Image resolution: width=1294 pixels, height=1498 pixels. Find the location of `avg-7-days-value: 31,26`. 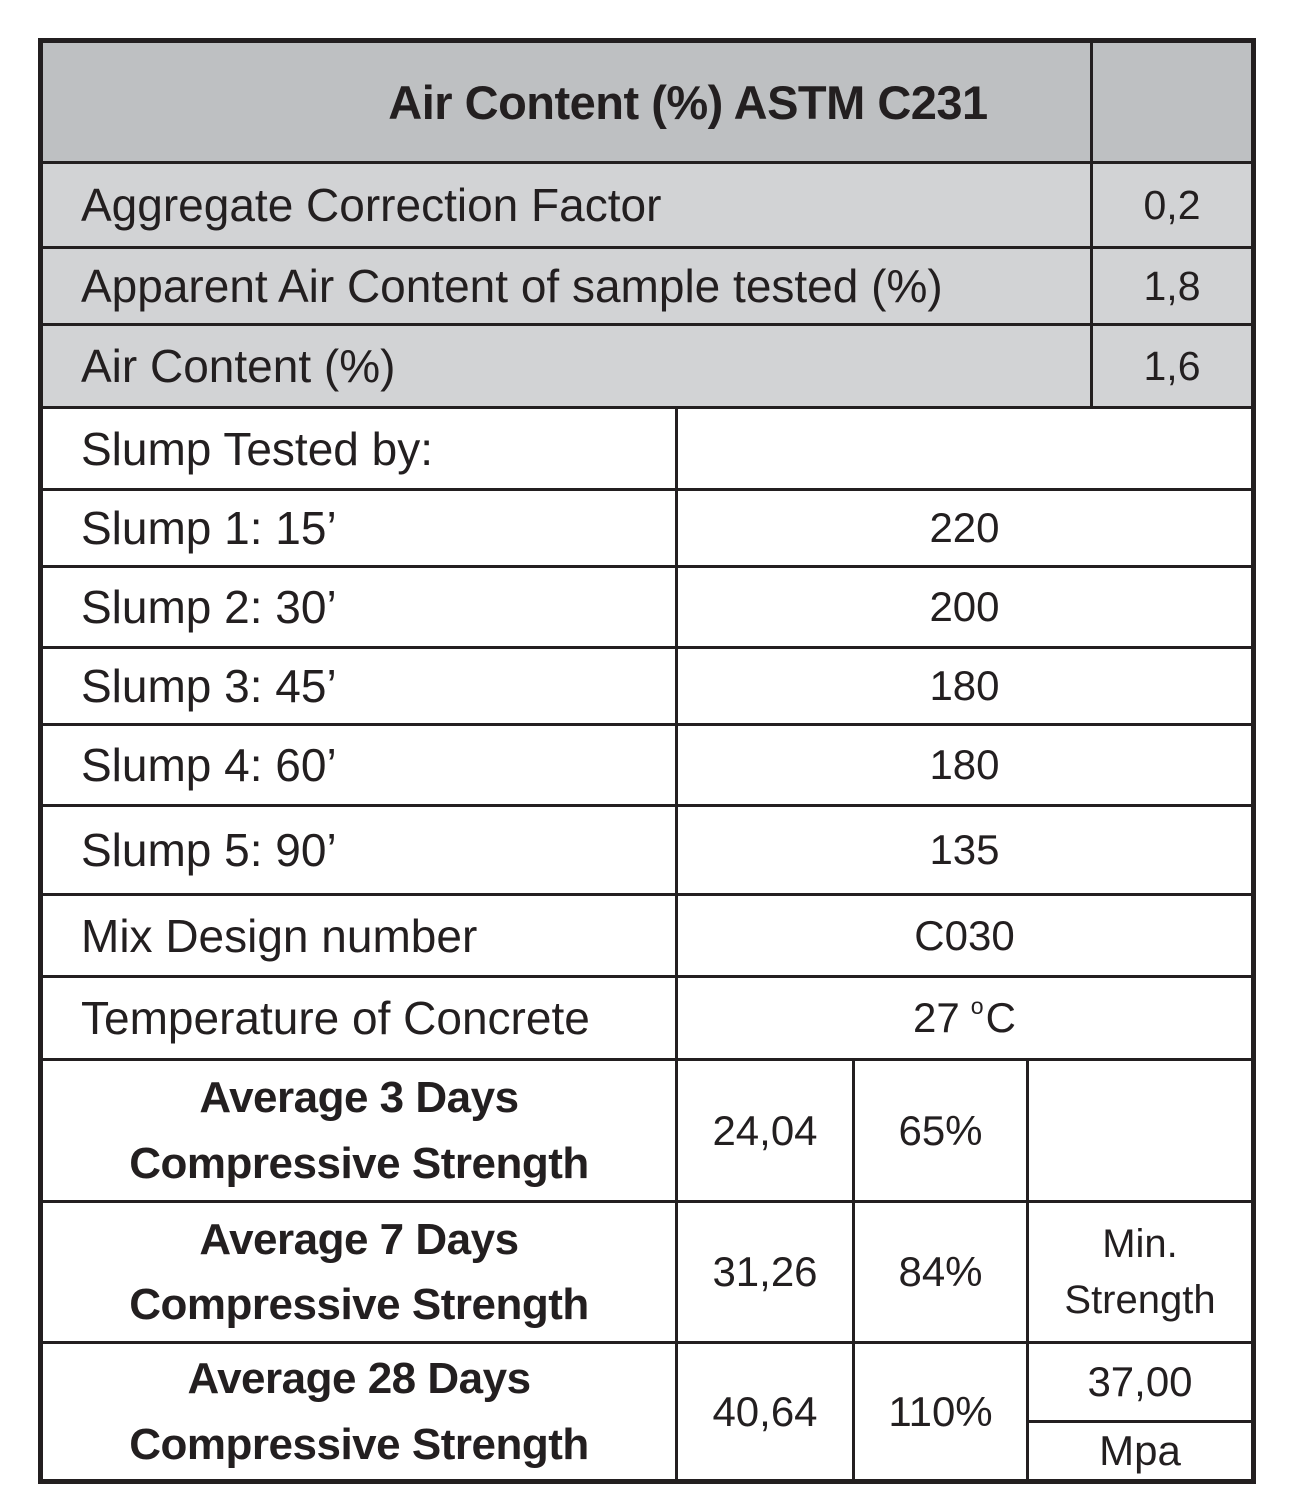

avg-7-days-value: 31,26 is located at coordinates (765, 1272).